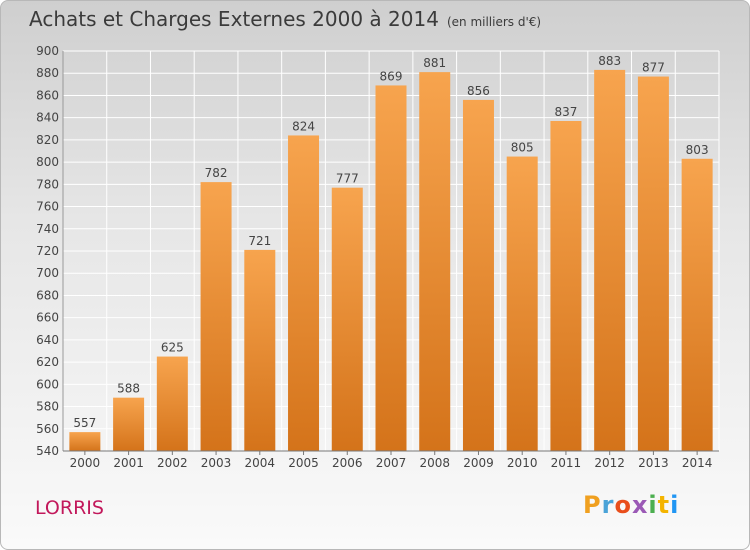 This screenshot has width=750, height=550. Describe the element at coordinates (494, 22) in the screenshot. I see `chart-unit: (en milliers d'€)` at that location.